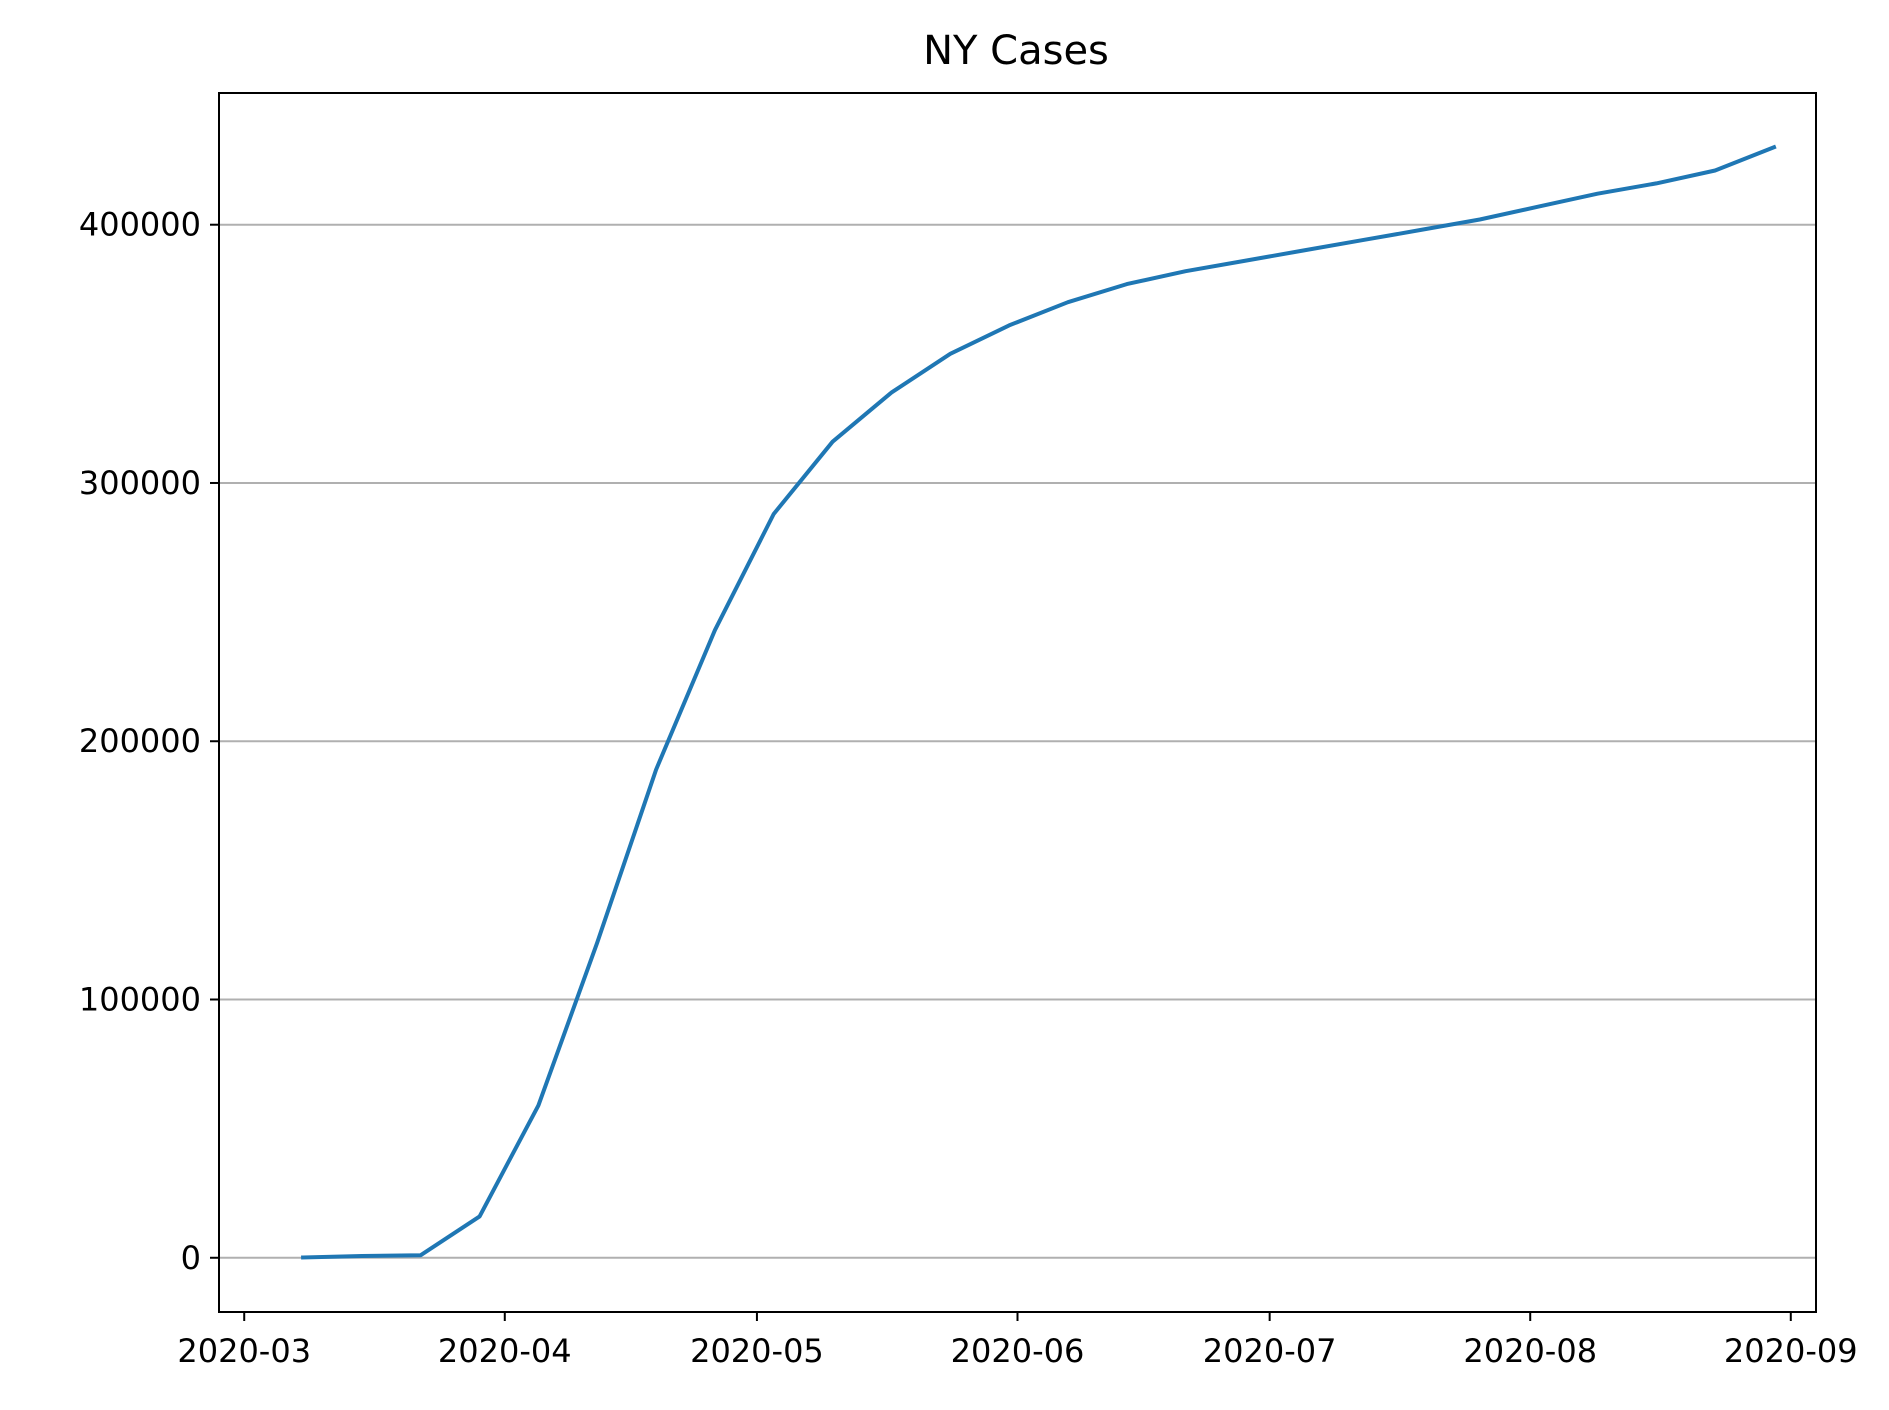 This screenshot has width=1889, height=1410. What do you see at coordinates (140, 741) in the screenshot?
I see `y-tick-label: 200000` at bounding box center [140, 741].